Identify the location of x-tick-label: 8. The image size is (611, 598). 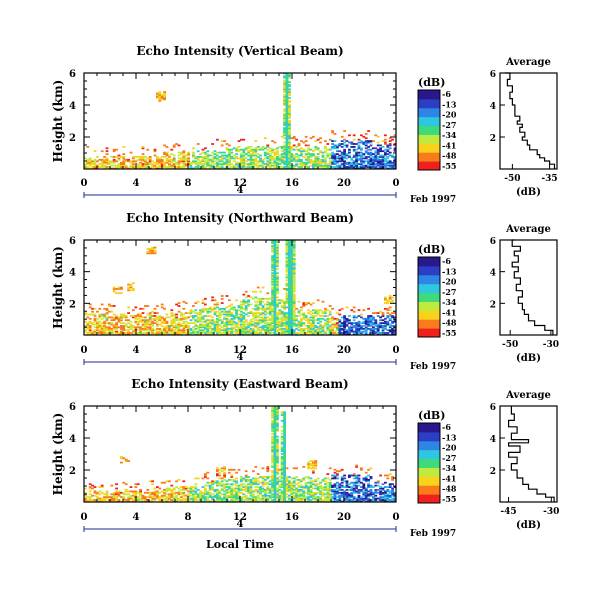
(188, 183).